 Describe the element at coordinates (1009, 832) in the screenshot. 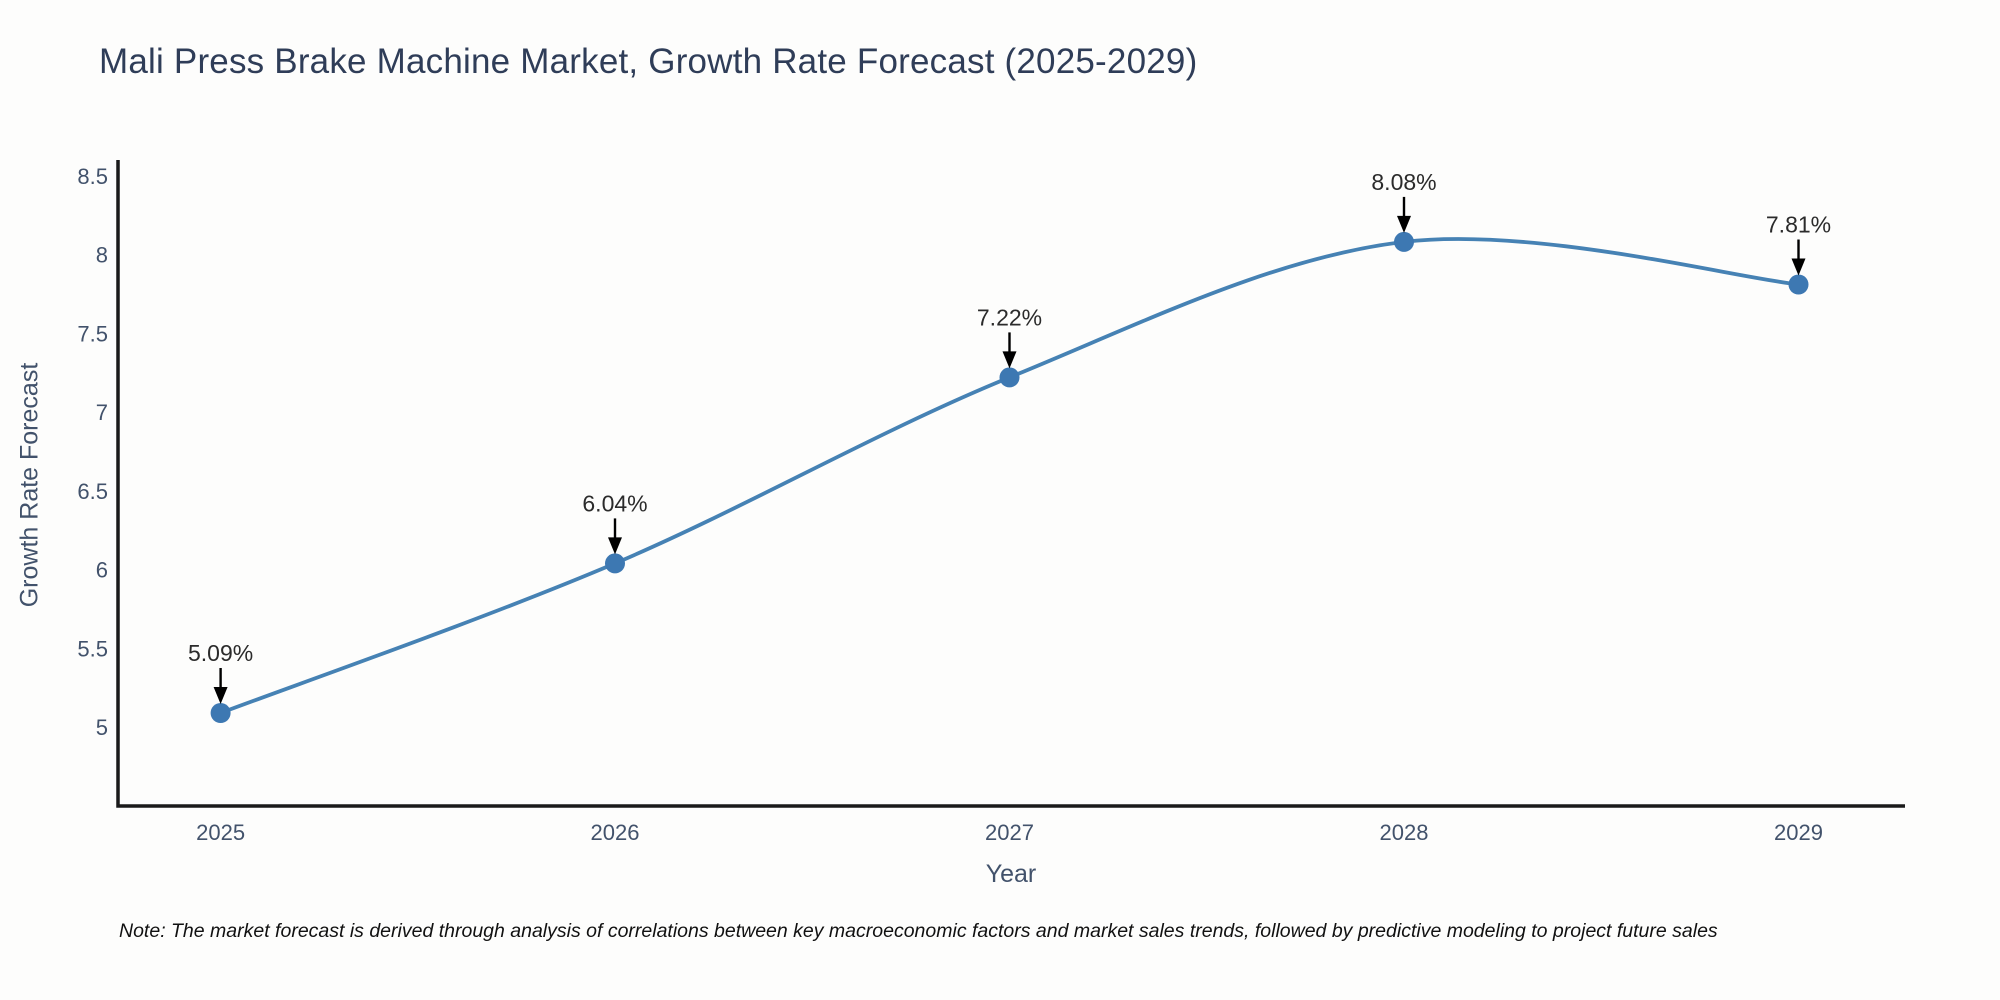

I see `x-tick-label: 2027` at that location.